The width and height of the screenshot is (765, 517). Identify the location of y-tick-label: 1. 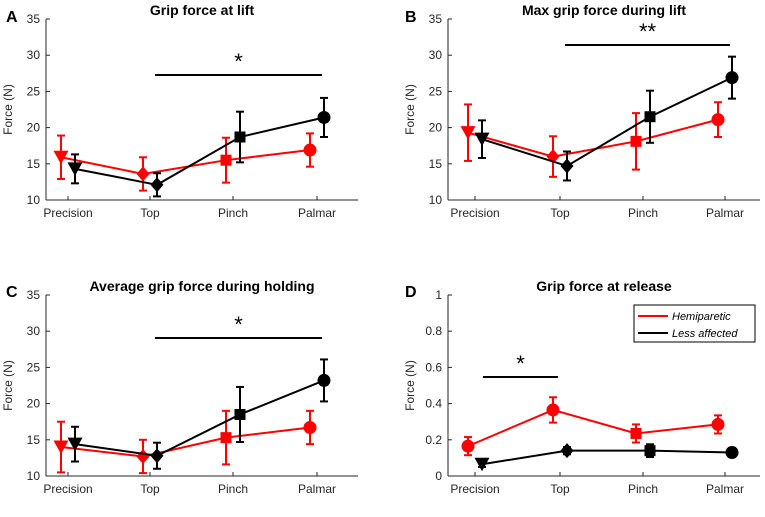
(438, 295).